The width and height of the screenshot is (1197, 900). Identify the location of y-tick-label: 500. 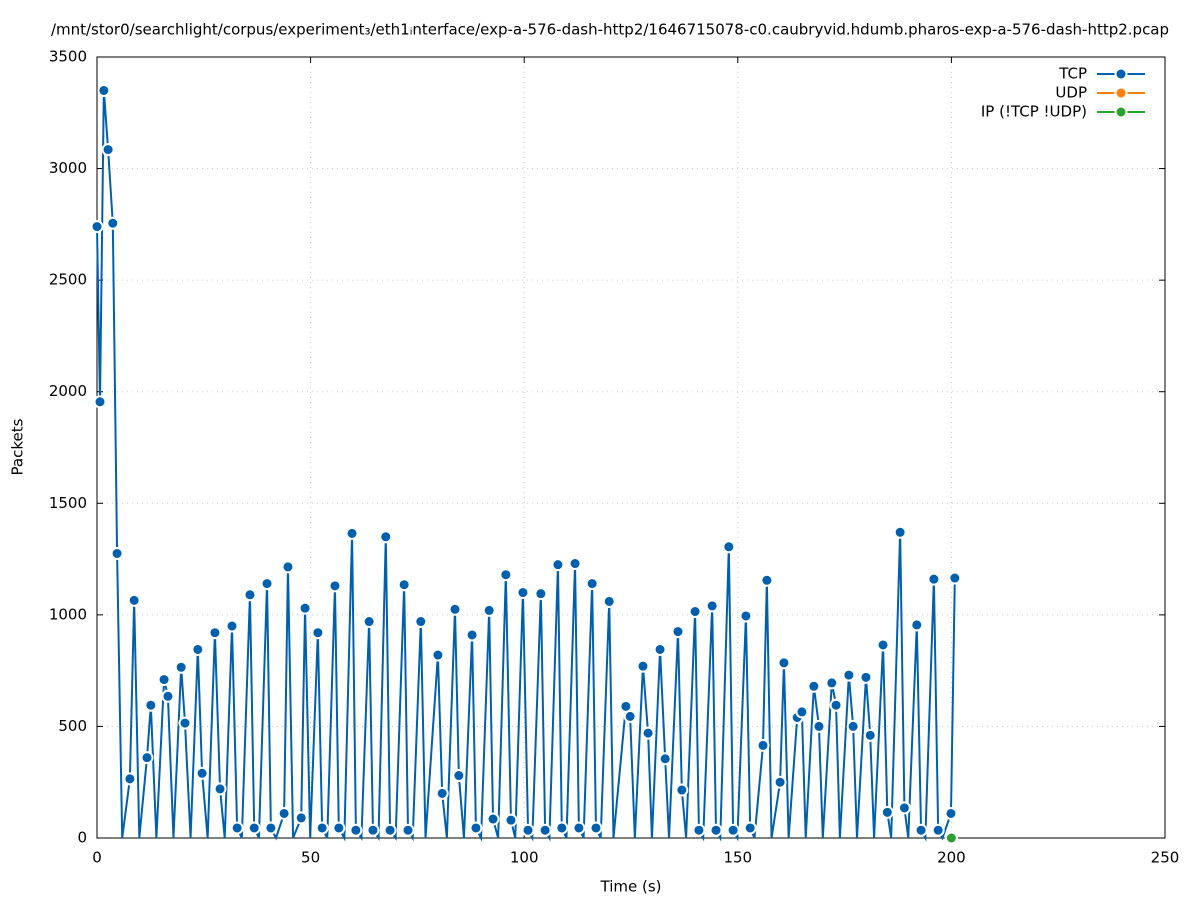
(72, 726).